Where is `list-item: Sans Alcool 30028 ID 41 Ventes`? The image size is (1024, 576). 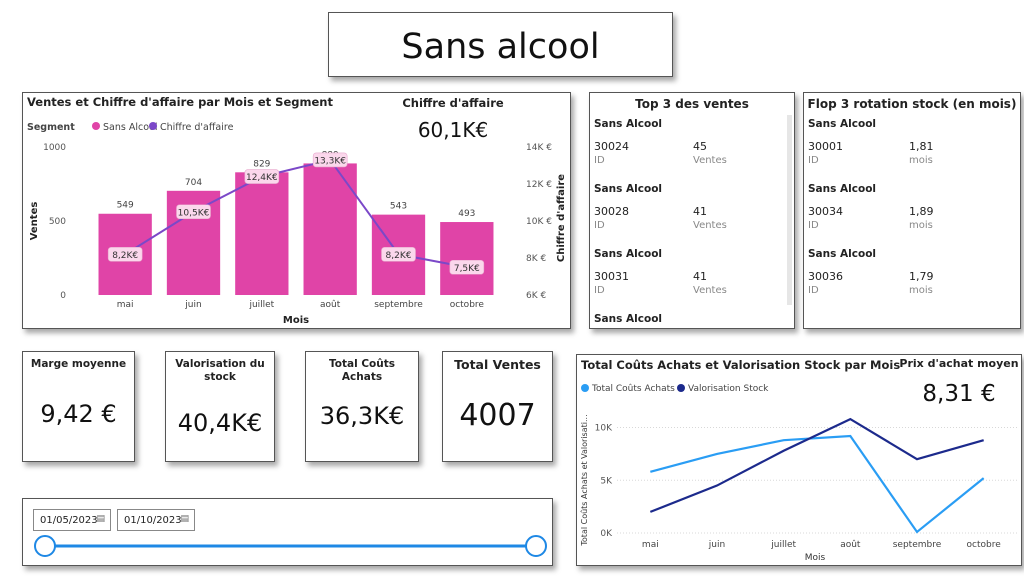
list-item: Sans Alcool 30028 ID 41 Ventes is located at coordinates (690, 214).